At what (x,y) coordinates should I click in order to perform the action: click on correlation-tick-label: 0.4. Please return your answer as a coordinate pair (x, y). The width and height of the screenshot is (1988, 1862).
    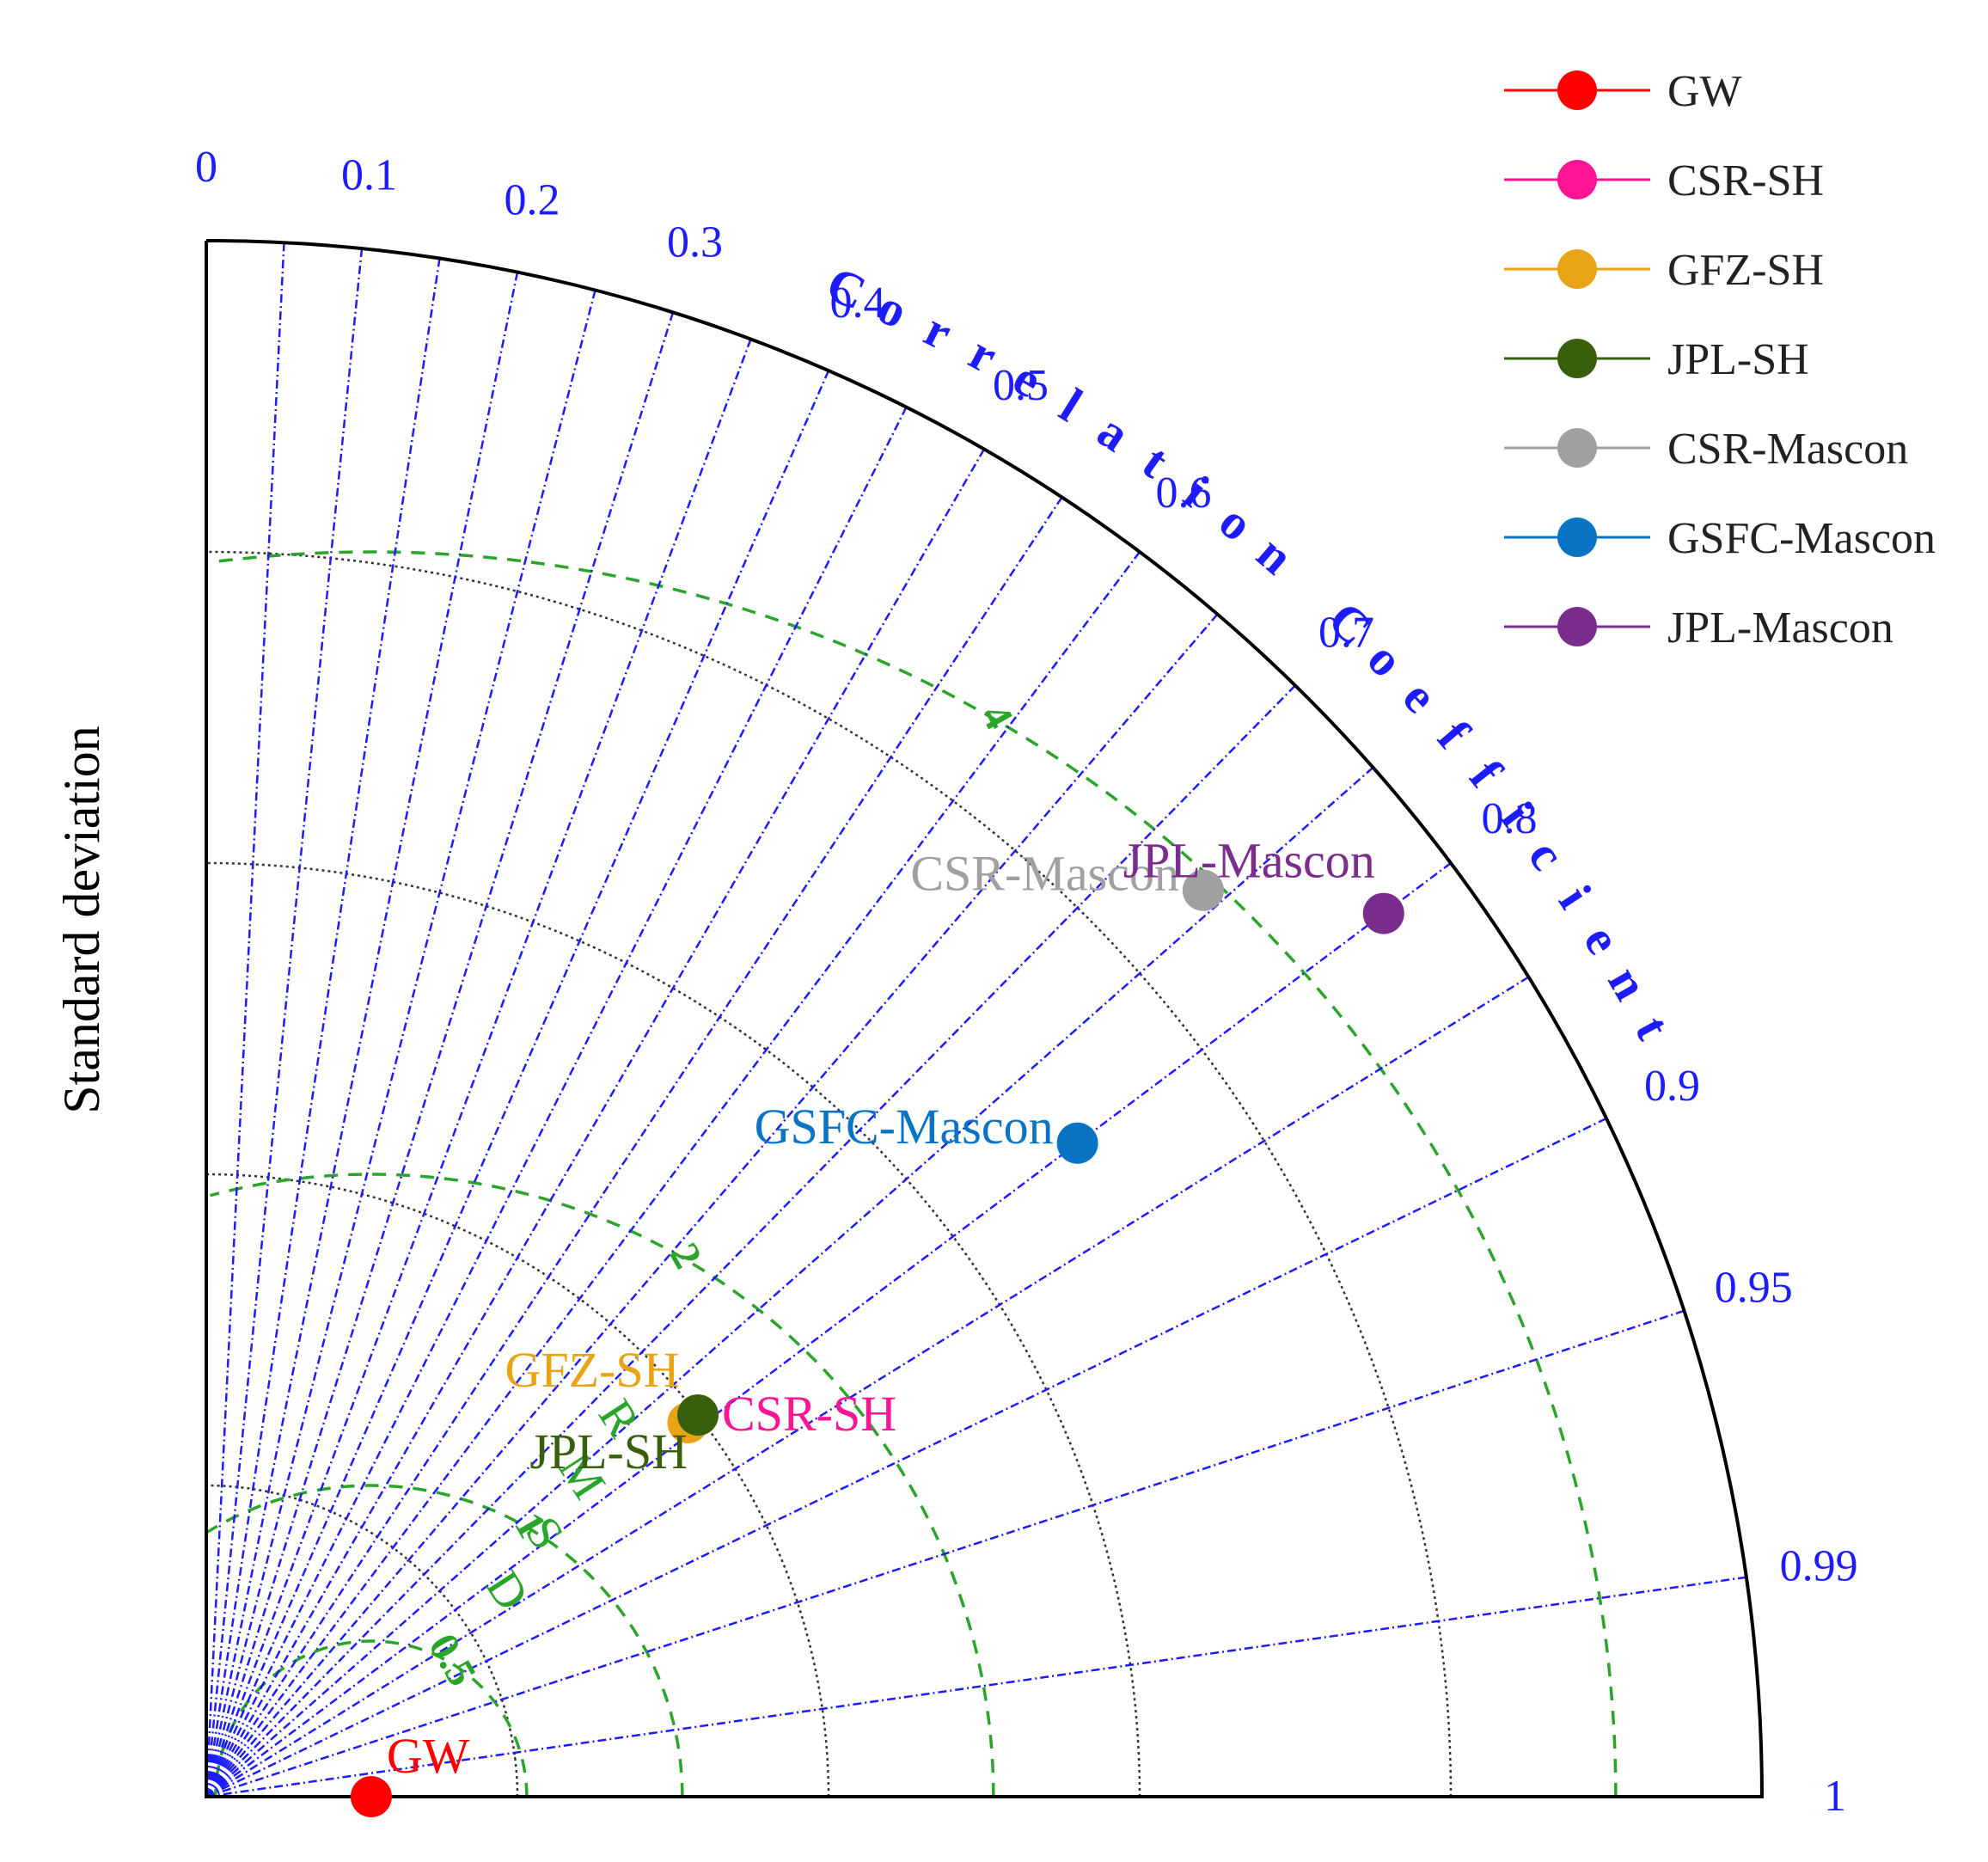
    Looking at the image, I should click on (858, 303).